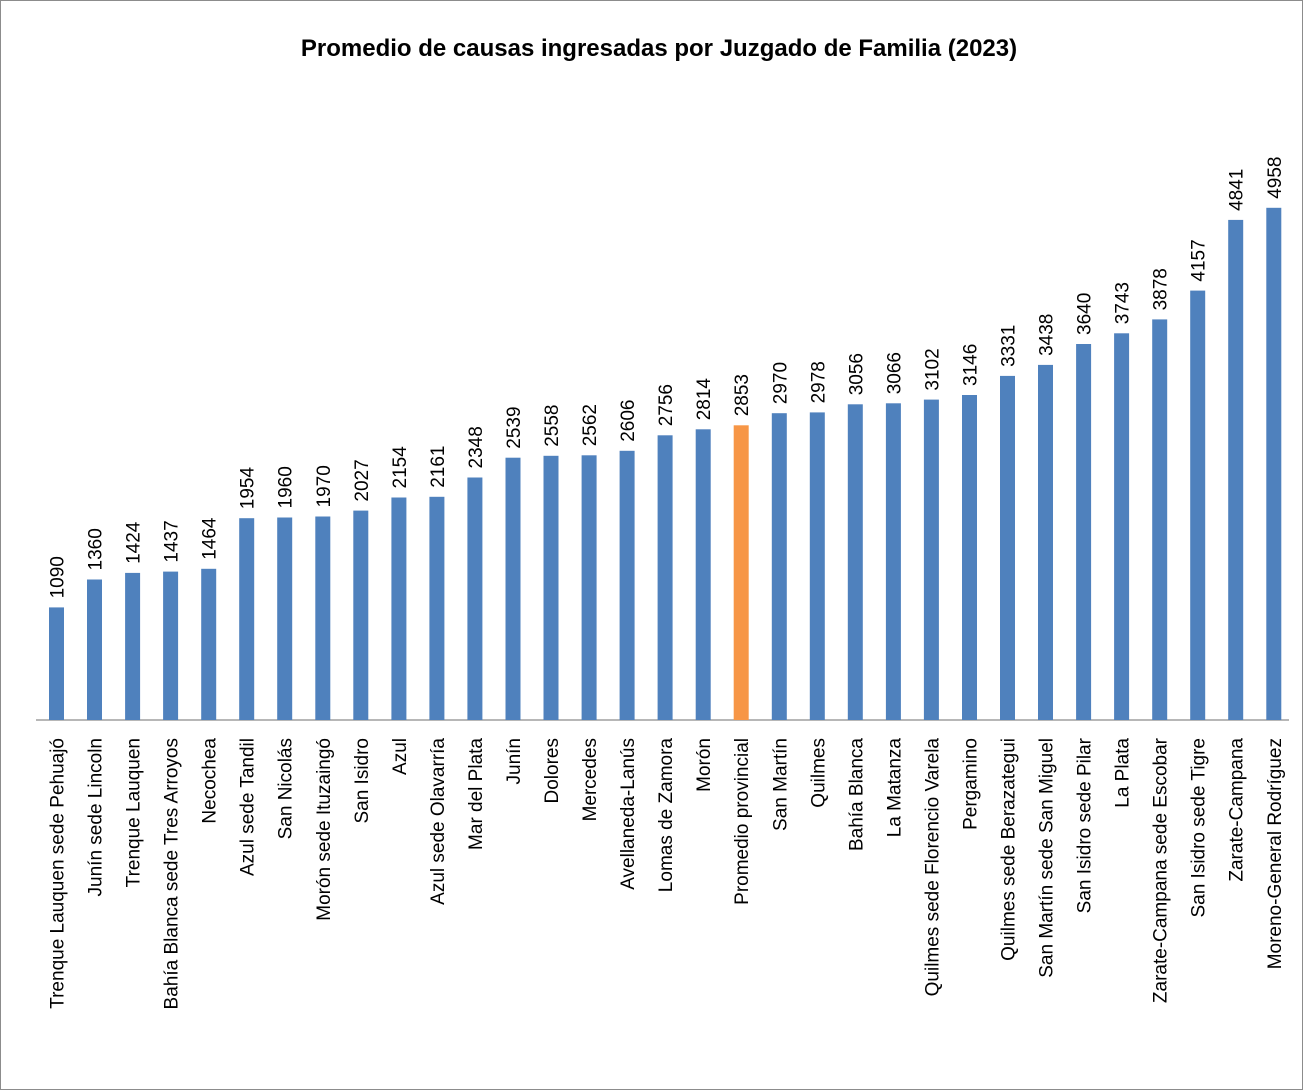 This screenshot has width=1304, height=1091. What do you see at coordinates (210, 538) in the screenshot?
I see `data-label: 1464` at bounding box center [210, 538].